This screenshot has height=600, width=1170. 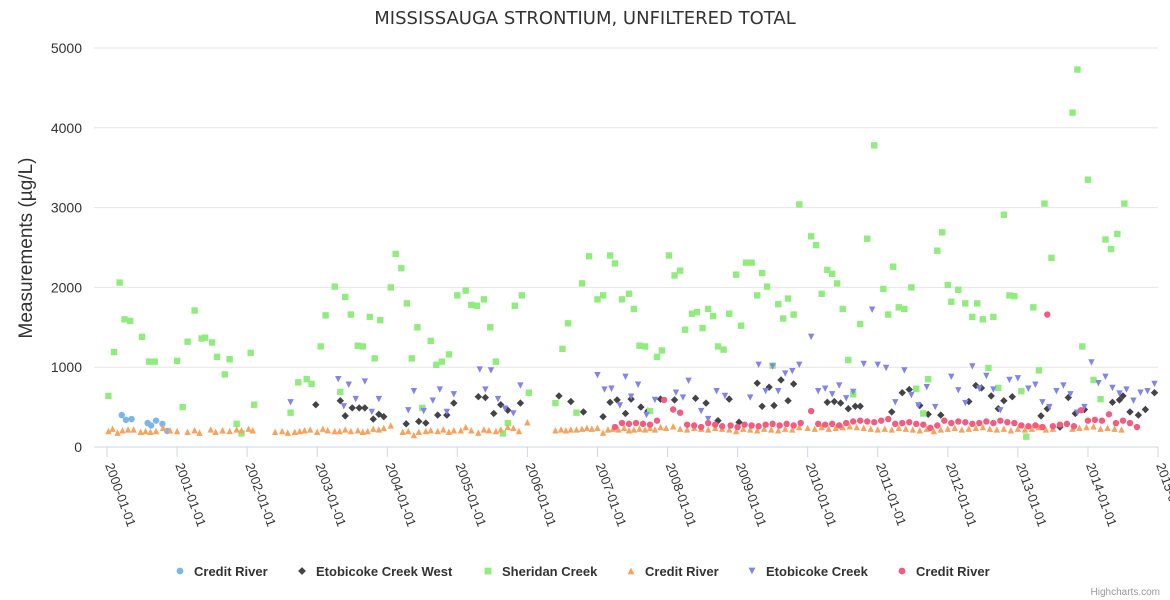 I want to click on legend-label: Etobicoke Creek West, so click(x=384, y=571).